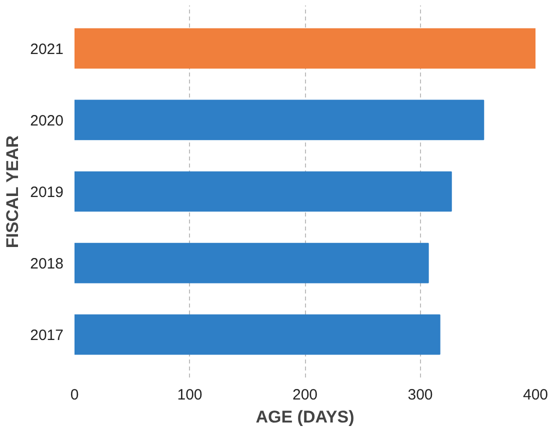 Image resolution: width=560 pixels, height=429 pixels. What do you see at coordinates (47, 192) in the screenshot?
I see `y-tick-label: 2019` at bounding box center [47, 192].